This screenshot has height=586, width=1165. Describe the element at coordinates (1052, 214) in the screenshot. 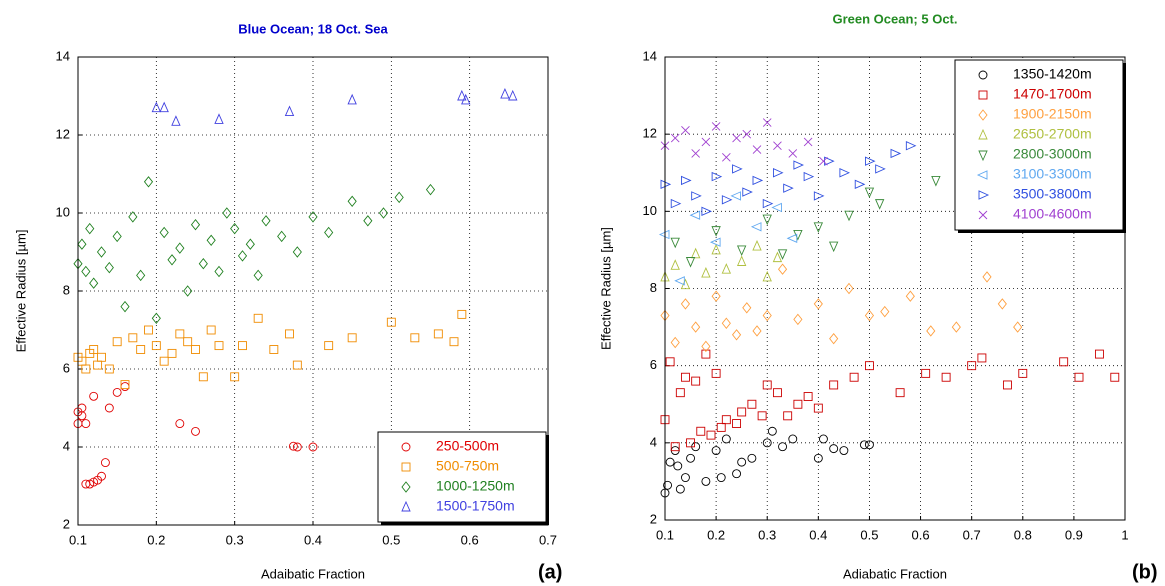

I see `legend-label: 4100-4600m` at that location.